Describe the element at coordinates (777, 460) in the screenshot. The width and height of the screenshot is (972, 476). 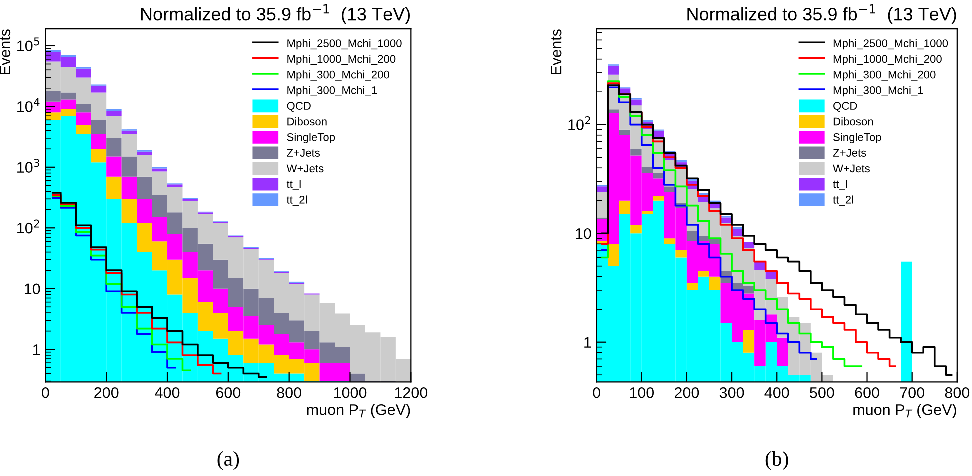
I see `text: (b)` at that location.